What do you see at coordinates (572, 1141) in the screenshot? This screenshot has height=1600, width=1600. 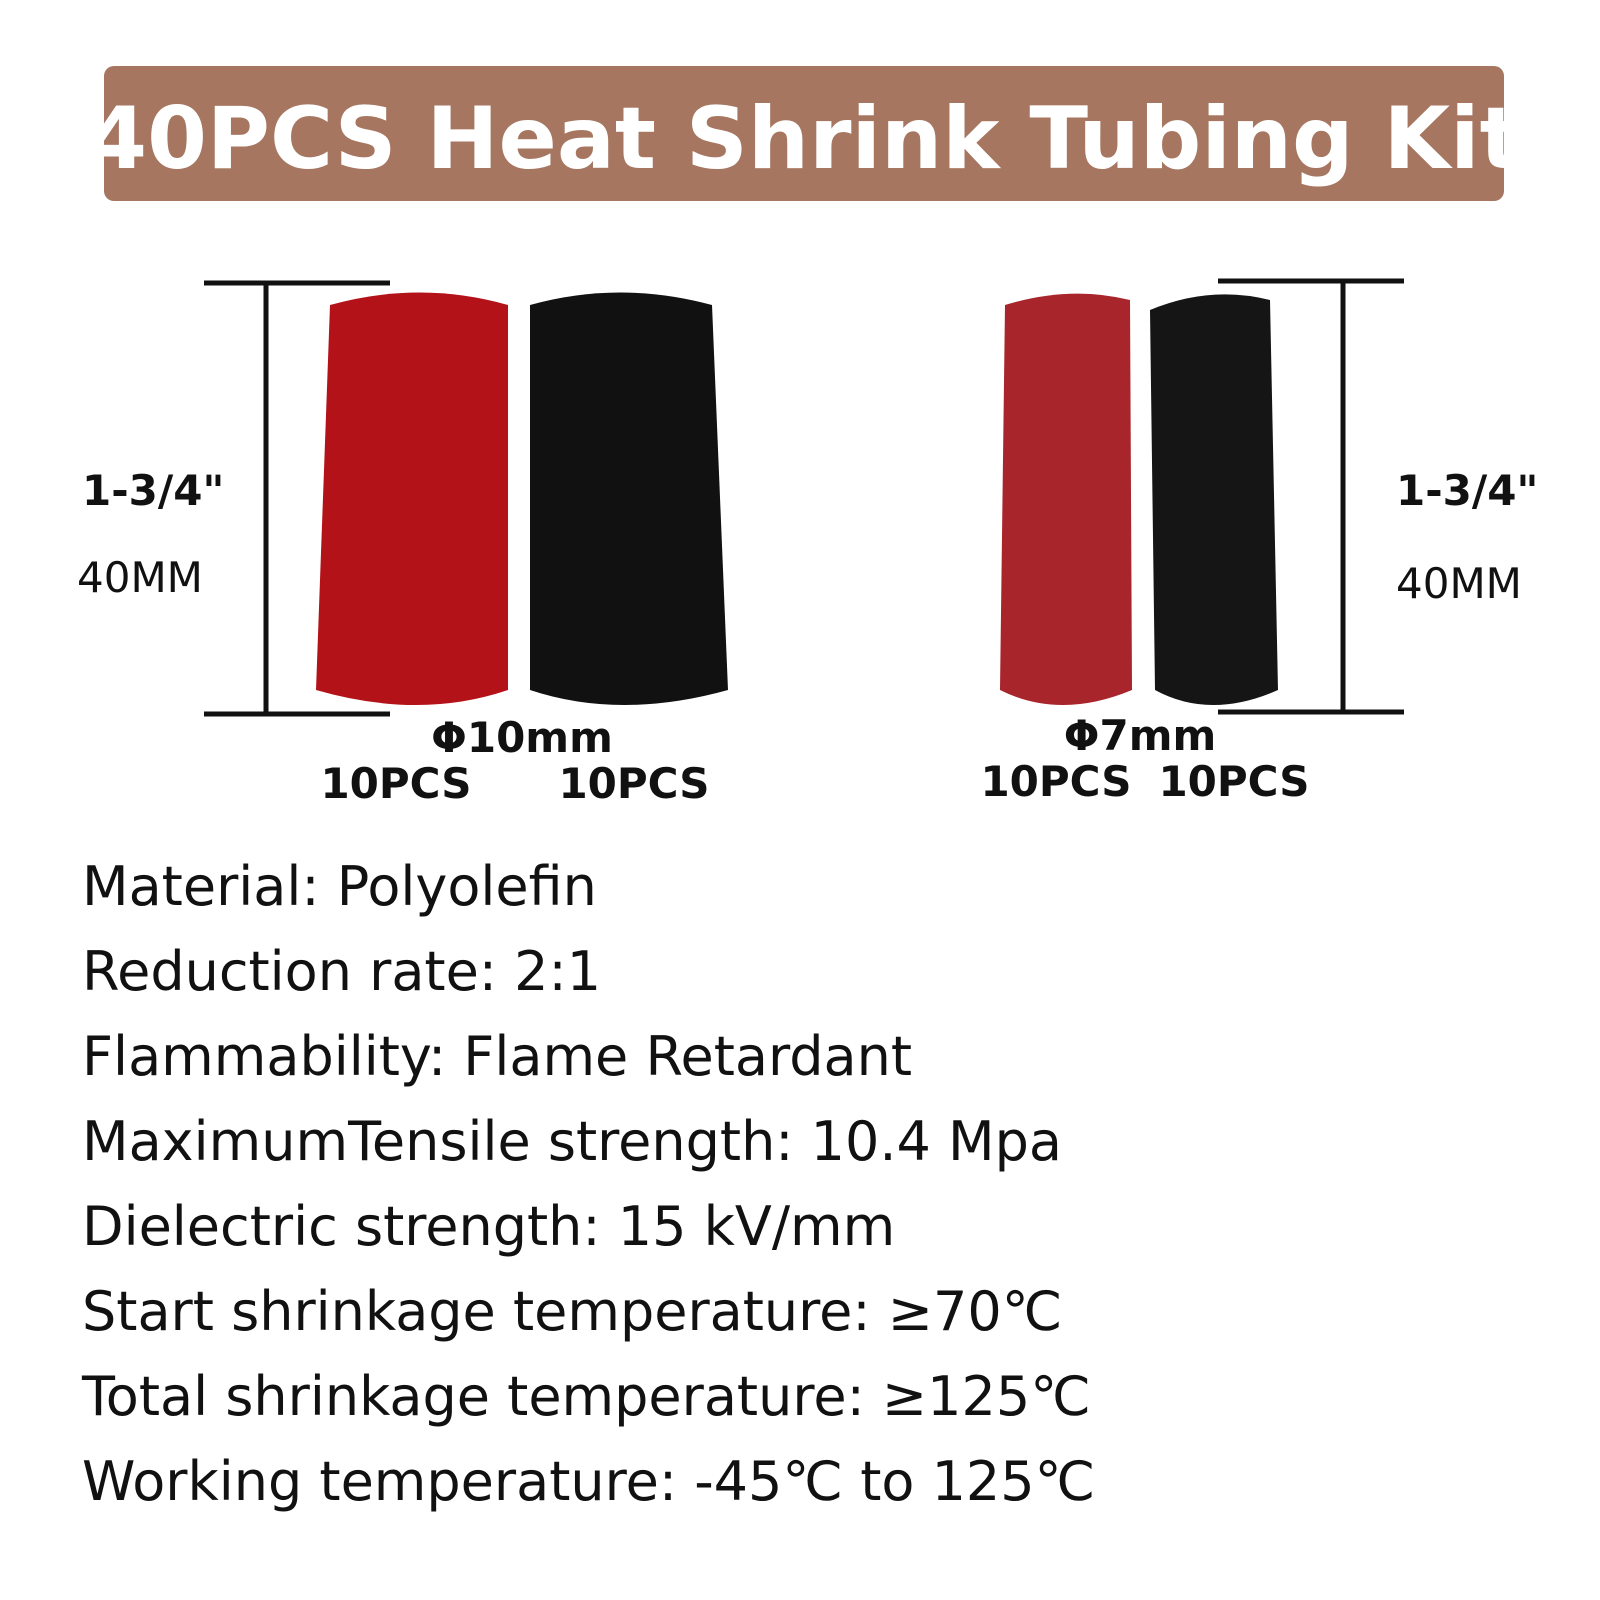 I see `spec-line: MaximumTensile strength: 10.4 Mpa` at bounding box center [572, 1141].